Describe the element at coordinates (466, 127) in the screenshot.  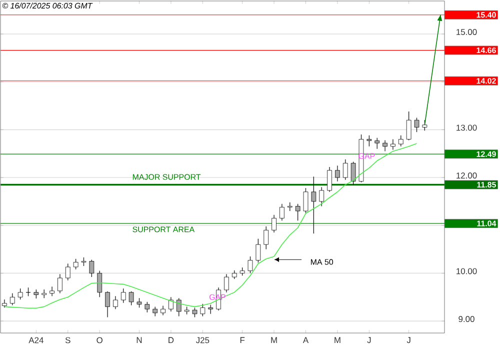
I see `y-tick-label: 13.00` at that location.